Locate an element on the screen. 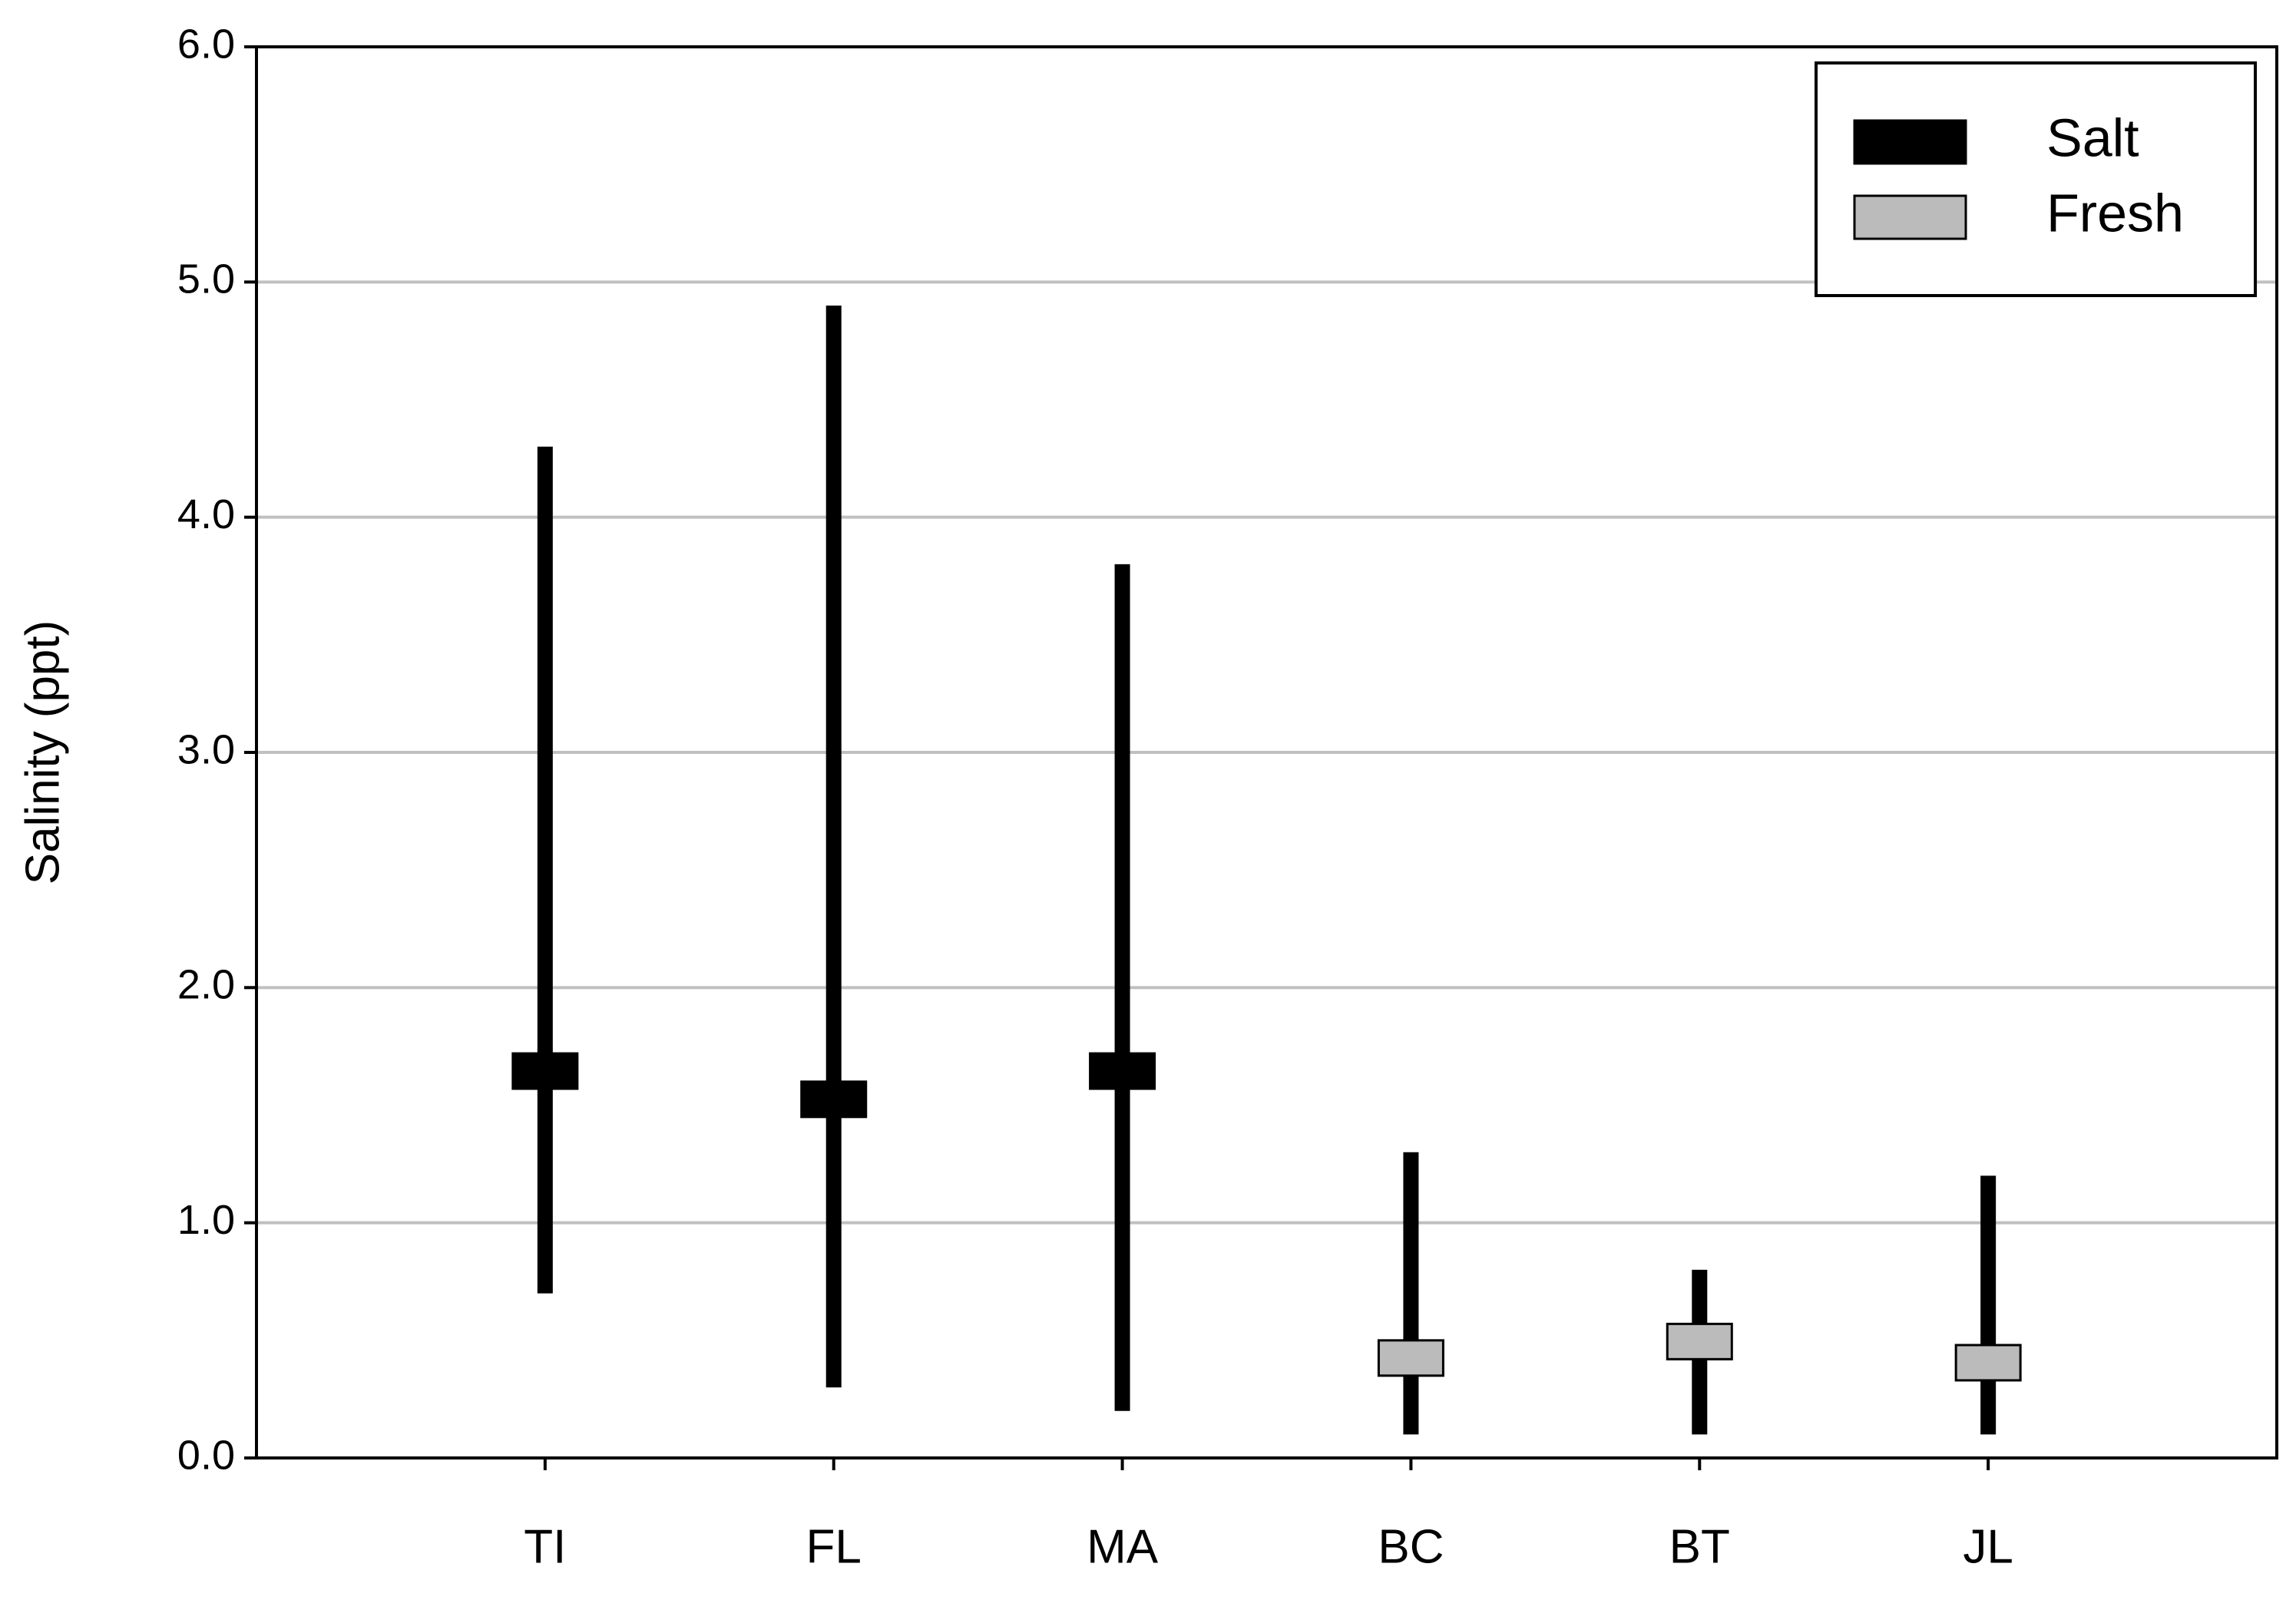 The image size is (2296, 1600). legend-label: Fresh is located at coordinates (2115, 213).